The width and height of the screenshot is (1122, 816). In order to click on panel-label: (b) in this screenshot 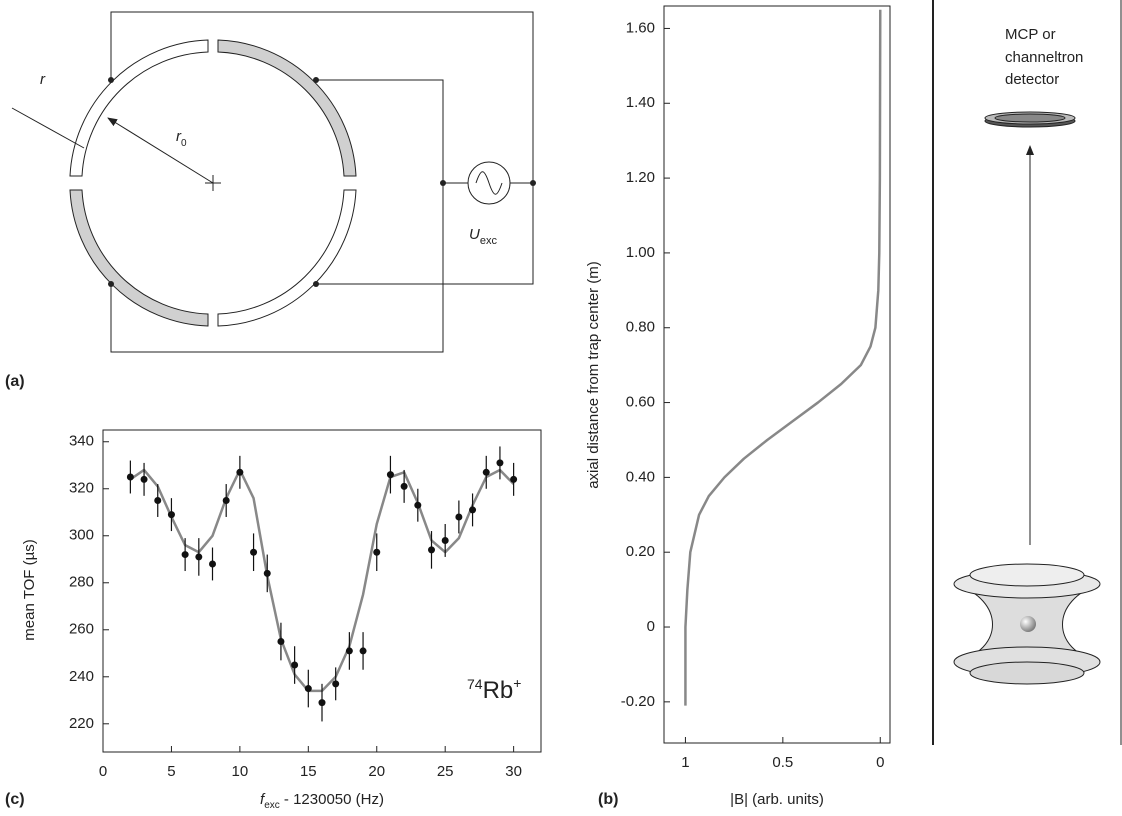, I will do `click(608, 799)`.